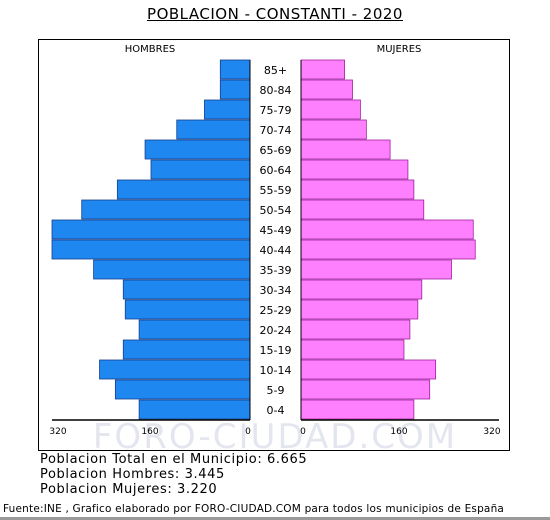 The height and width of the screenshot is (520, 550). What do you see at coordinates (276, 90) in the screenshot?
I see `age-label-80-84: 80-84` at bounding box center [276, 90].